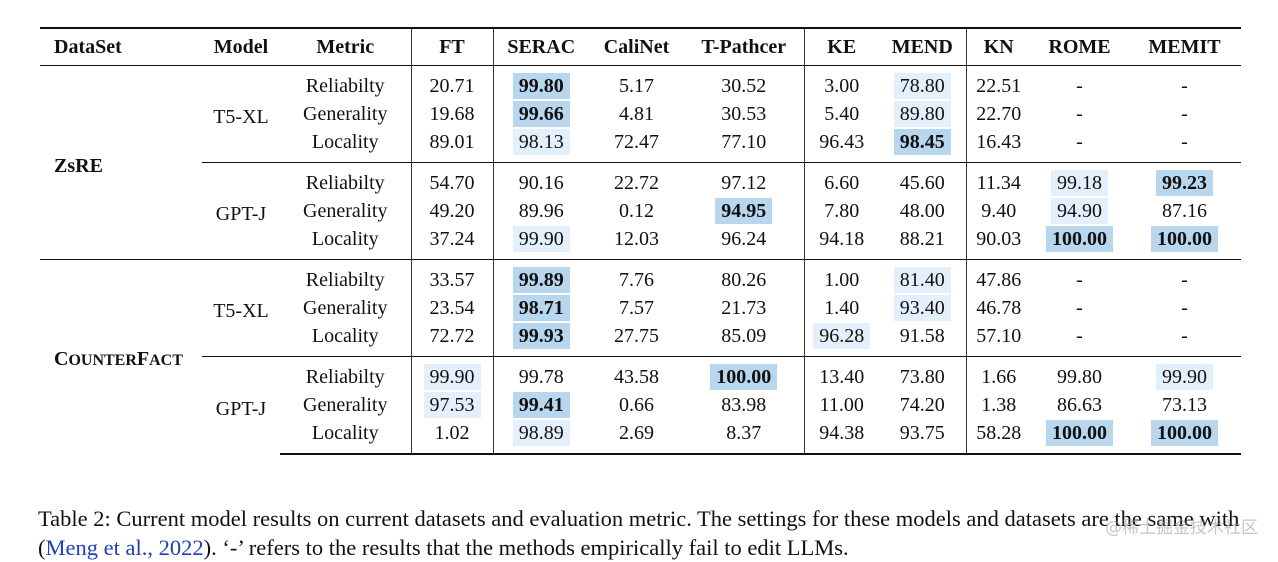  I want to click on cell-value: 3.00, so click(842, 86).